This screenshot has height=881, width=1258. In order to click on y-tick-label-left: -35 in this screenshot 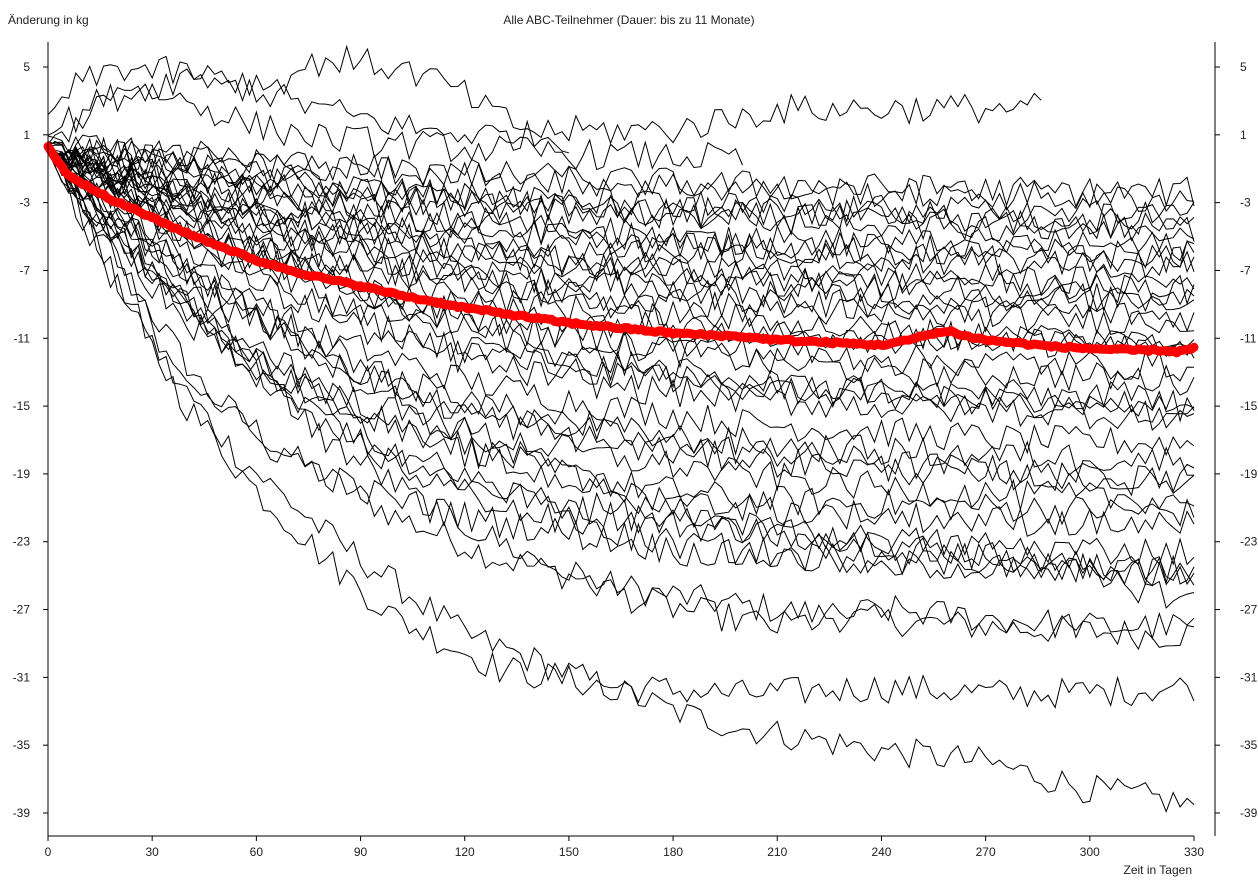, I will do `click(22, 745)`.